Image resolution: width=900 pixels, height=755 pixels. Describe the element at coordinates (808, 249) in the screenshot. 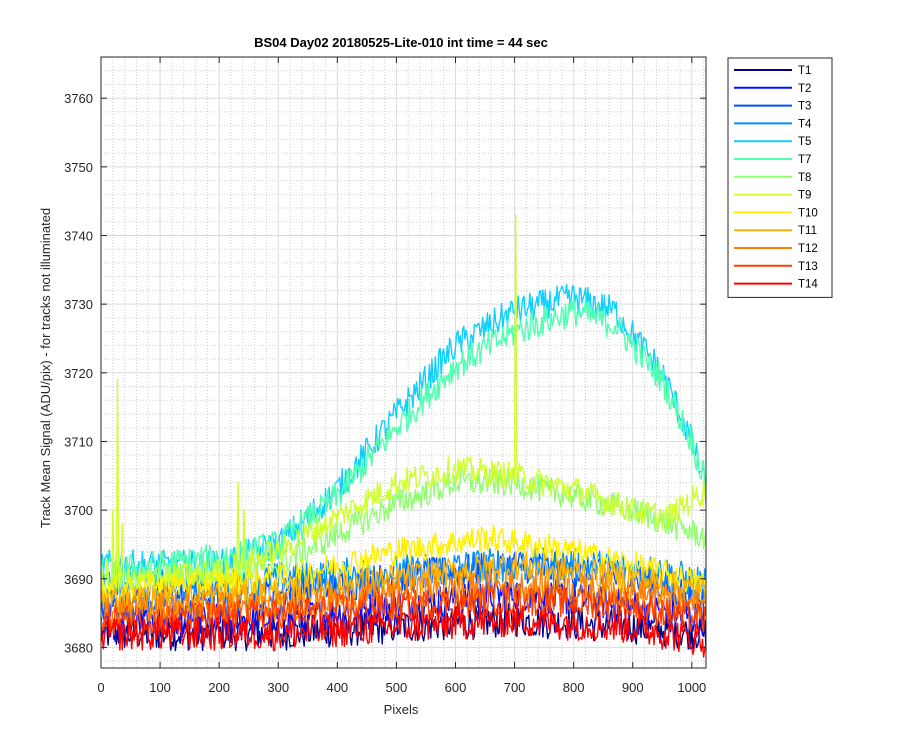

I see `legend-label-t12: T12` at that location.